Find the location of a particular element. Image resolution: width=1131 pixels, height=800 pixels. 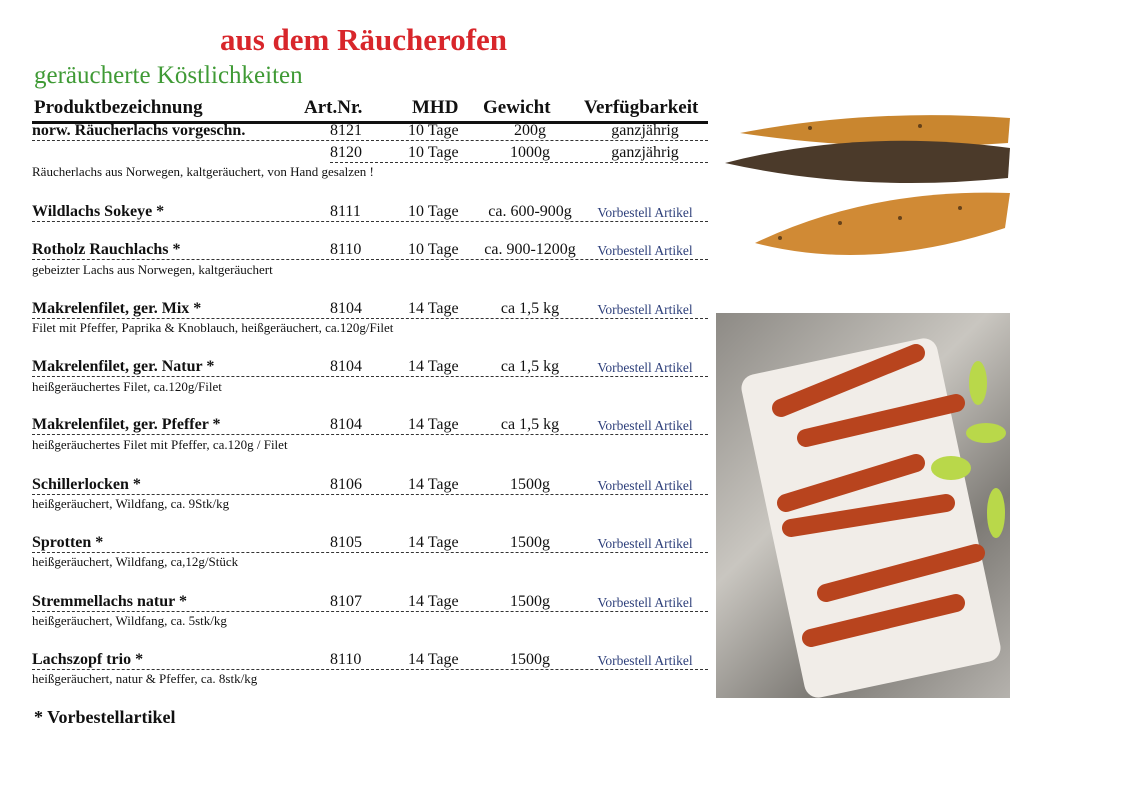

page-title: aus dem Räucherofen is located at coordinates (364, 39).